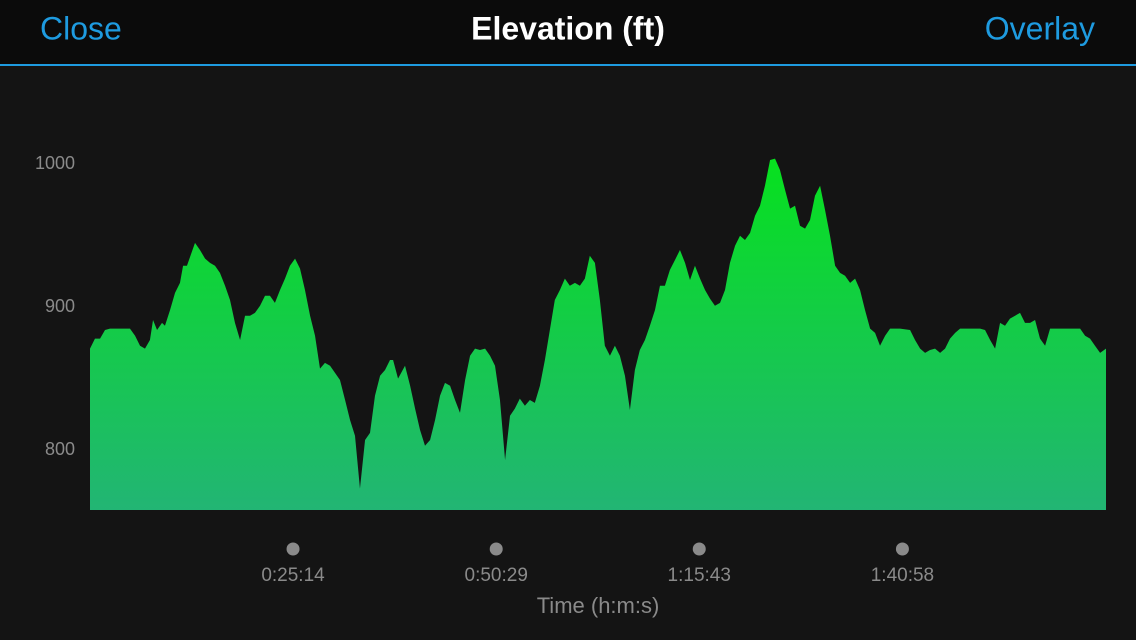 This screenshot has height=640, width=1136. I want to click on y-tick-label: 900, so click(60, 306).